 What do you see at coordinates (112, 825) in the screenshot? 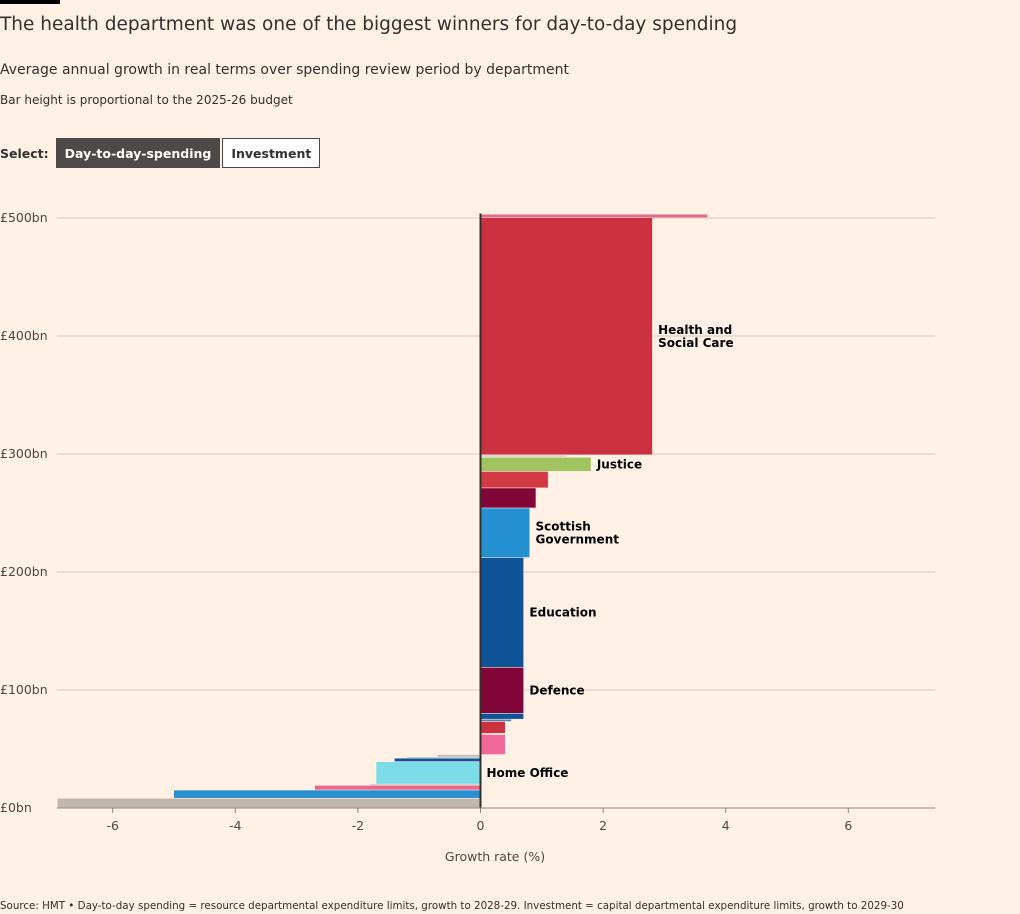
I see `x-tick-label: -6` at bounding box center [112, 825].